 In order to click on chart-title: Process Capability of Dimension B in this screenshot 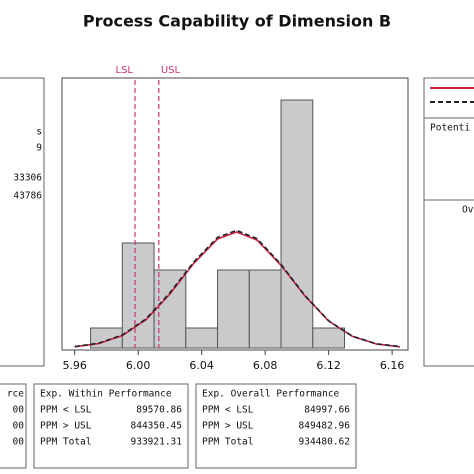, I will do `click(237, 21)`.